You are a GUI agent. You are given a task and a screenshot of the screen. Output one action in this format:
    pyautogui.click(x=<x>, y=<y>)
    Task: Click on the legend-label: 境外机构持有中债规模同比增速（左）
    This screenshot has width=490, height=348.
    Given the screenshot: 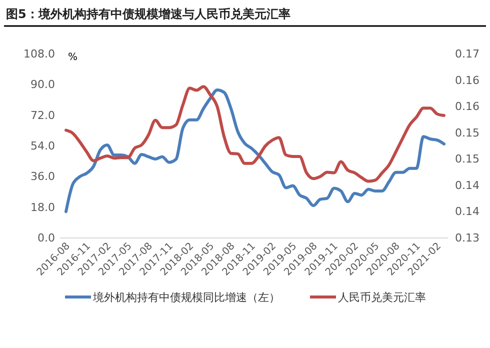 What is the action you would take?
    pyautogui.click(x=186, y=297)
    